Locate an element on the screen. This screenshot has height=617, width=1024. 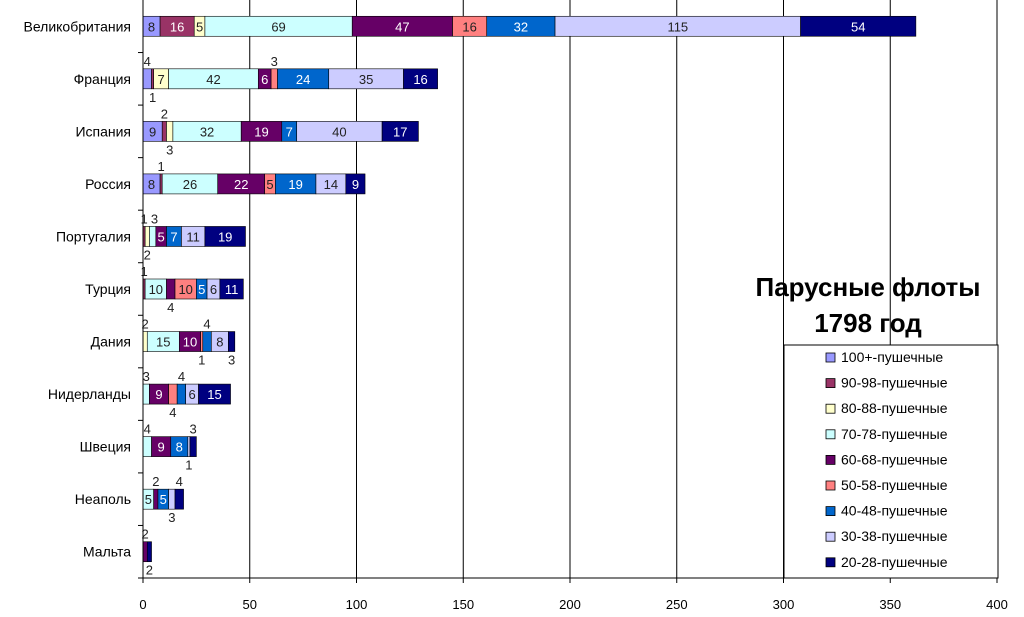
data-label: 32 is located at coordinates (207, 131).